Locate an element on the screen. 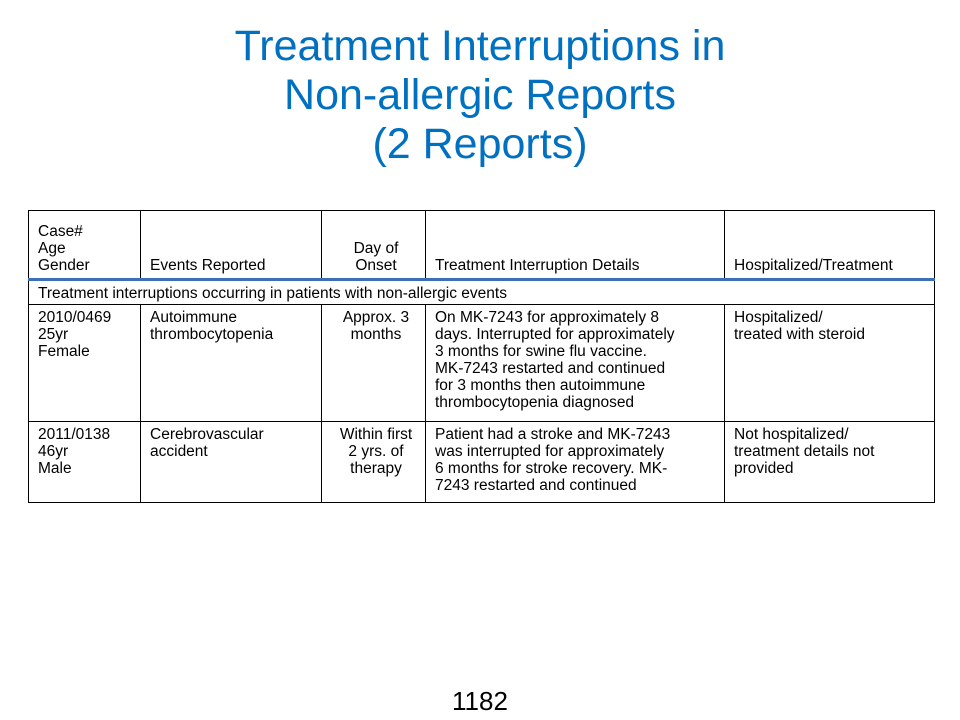 The width and height of the screenshot is (960, 720). title-line-3: (2 Reports) is located at coordinates (480, 144).